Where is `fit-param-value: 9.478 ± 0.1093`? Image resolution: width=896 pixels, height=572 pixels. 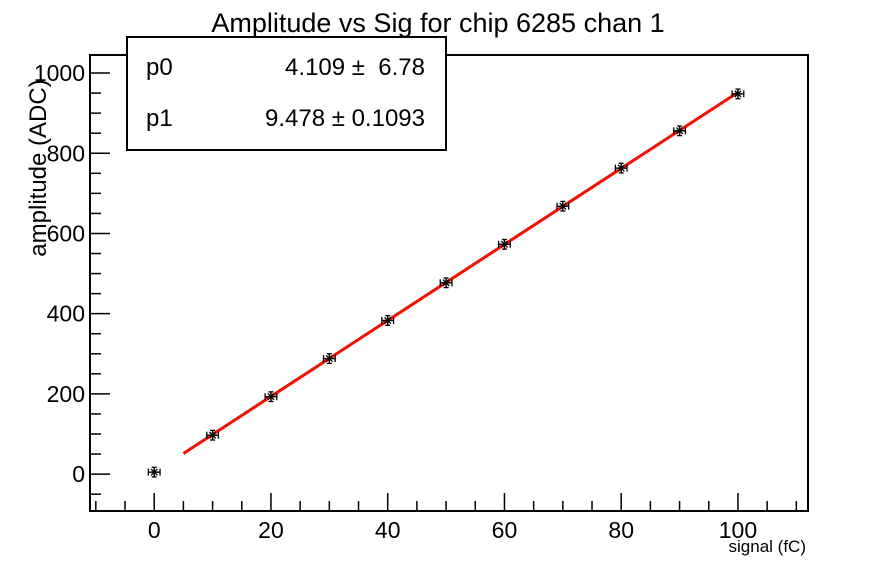 fit-param-value: 9.478 ± 0.1093 is located at coordinates (345, 119).